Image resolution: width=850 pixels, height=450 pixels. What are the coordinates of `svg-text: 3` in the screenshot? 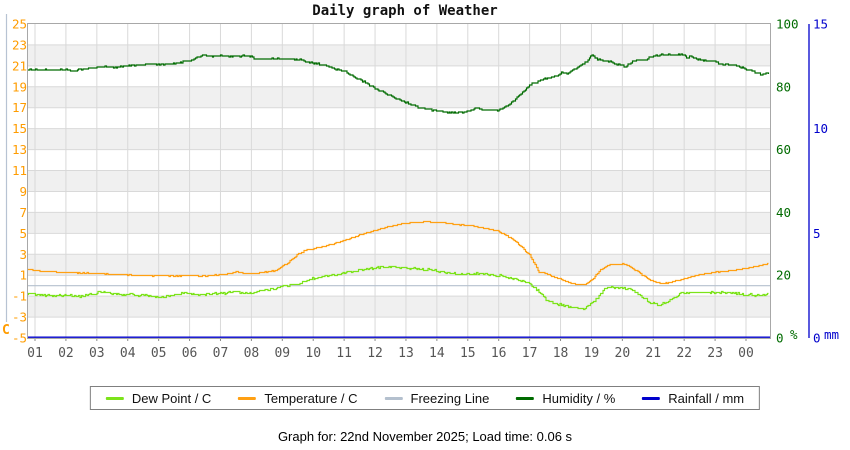 It's located at (23, 254).